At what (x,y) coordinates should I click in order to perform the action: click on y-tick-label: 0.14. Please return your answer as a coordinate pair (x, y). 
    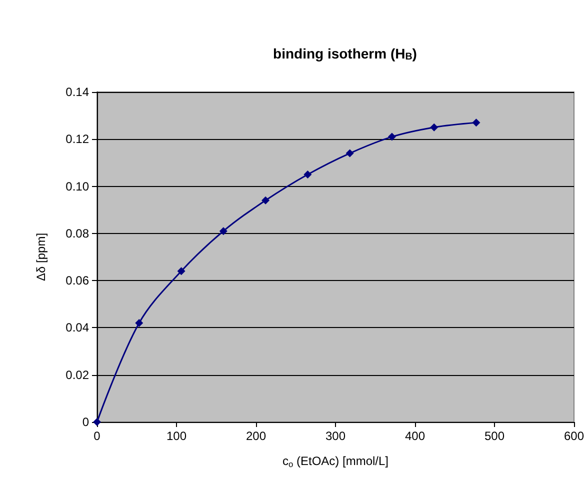
    Looking at the image, I should click on (78, 92).